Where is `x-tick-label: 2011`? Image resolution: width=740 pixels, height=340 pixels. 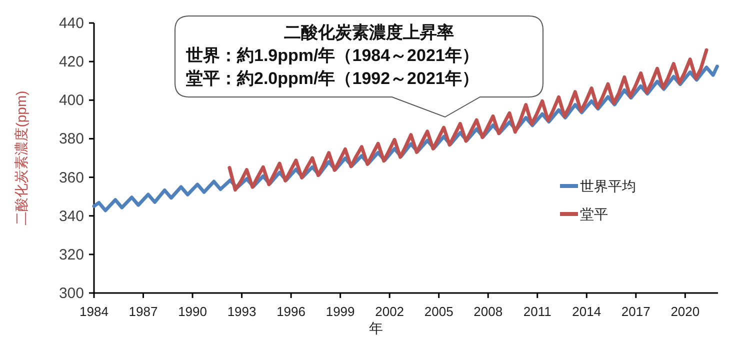
x-tick-label: 2011 is located at coordinates (537, 311).